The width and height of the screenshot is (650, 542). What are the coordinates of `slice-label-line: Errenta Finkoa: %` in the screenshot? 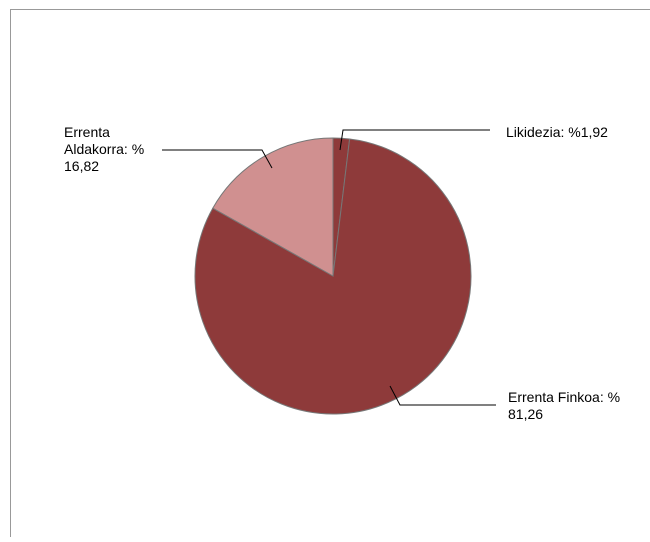 It's located at (564, 397).